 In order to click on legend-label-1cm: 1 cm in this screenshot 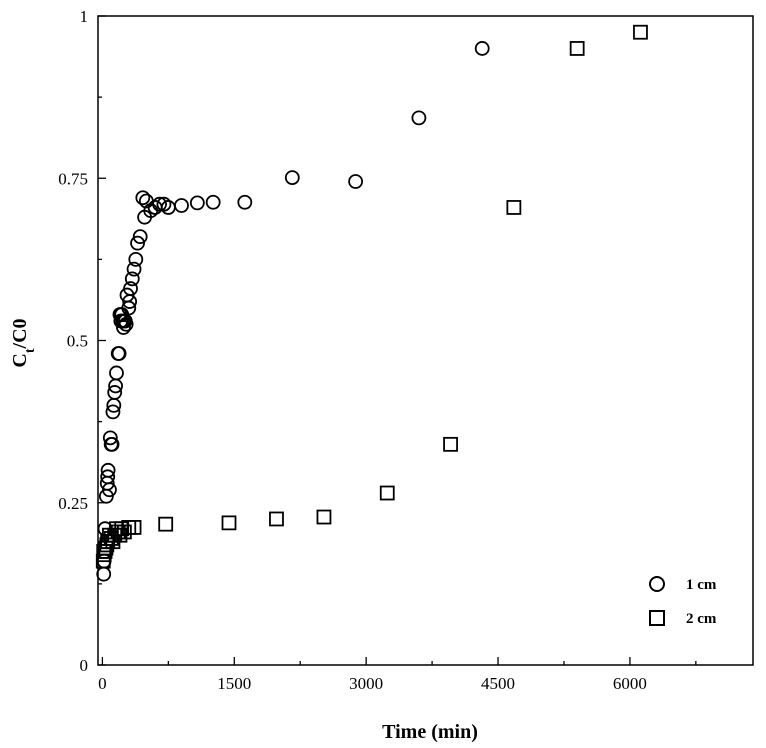, I will do `click(701, 585)`.